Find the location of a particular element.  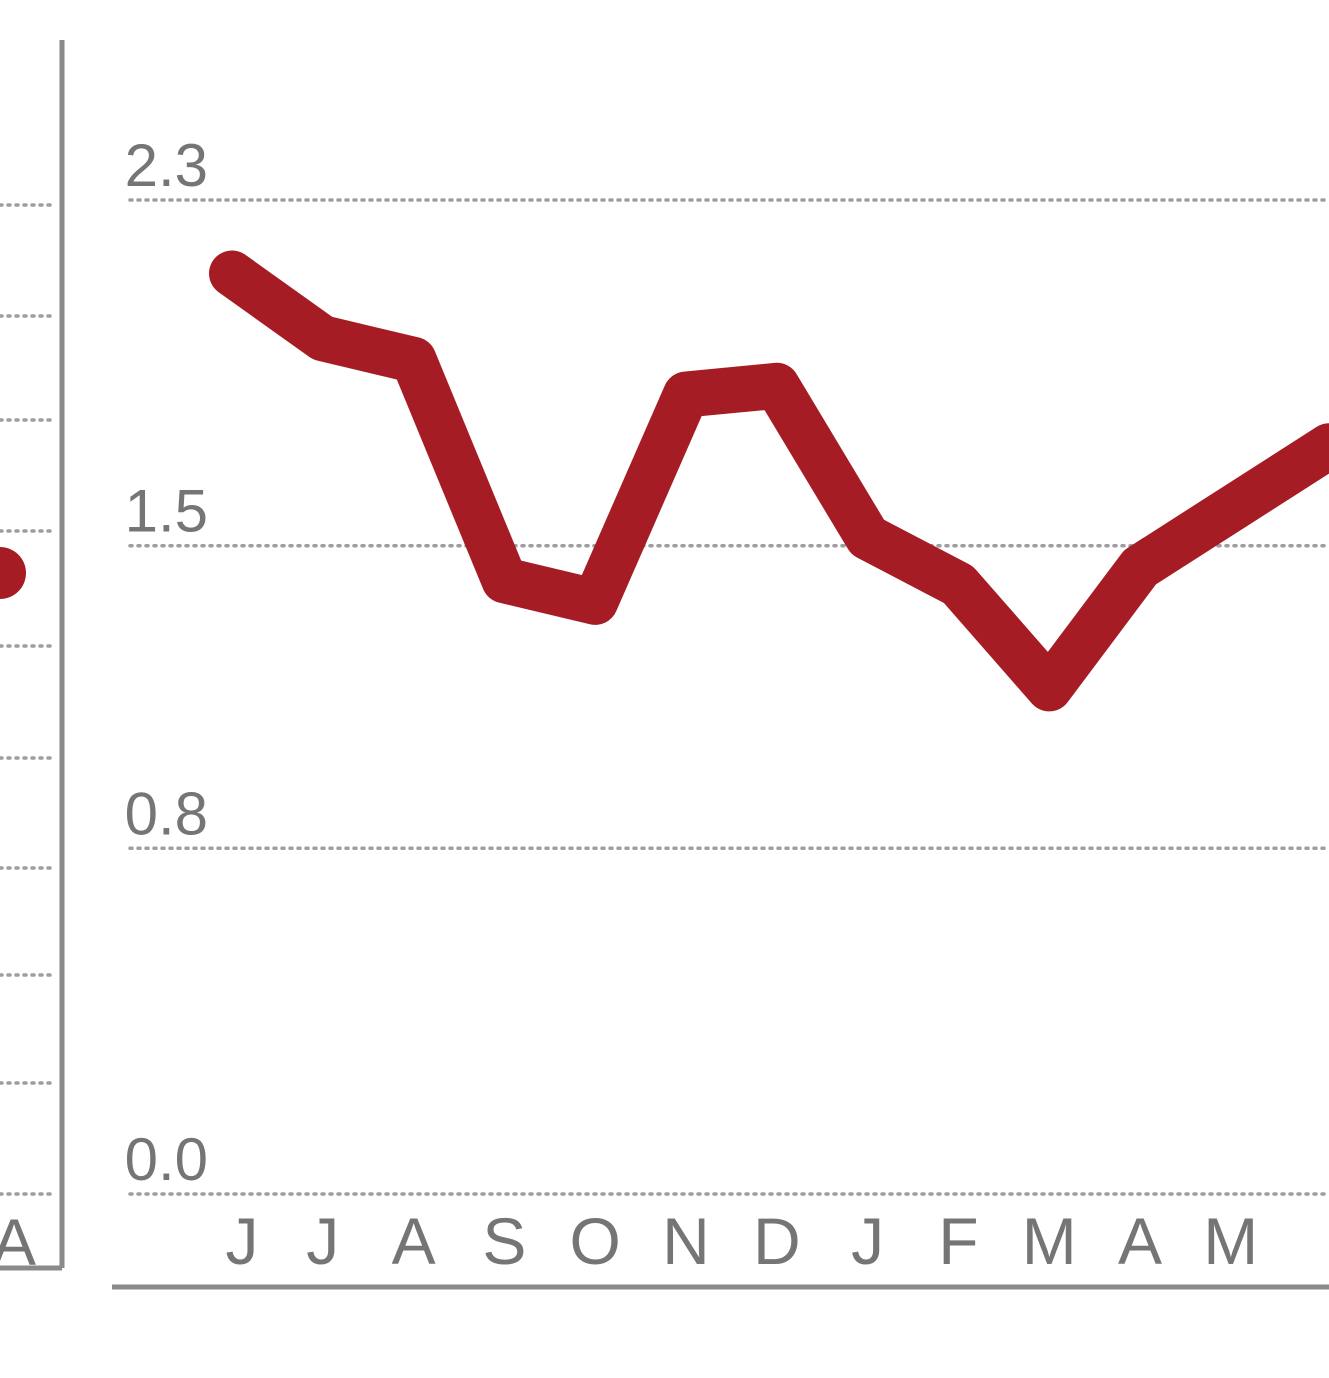

main-y-tick-label: 1.5 is located at coordinates (166, 511).